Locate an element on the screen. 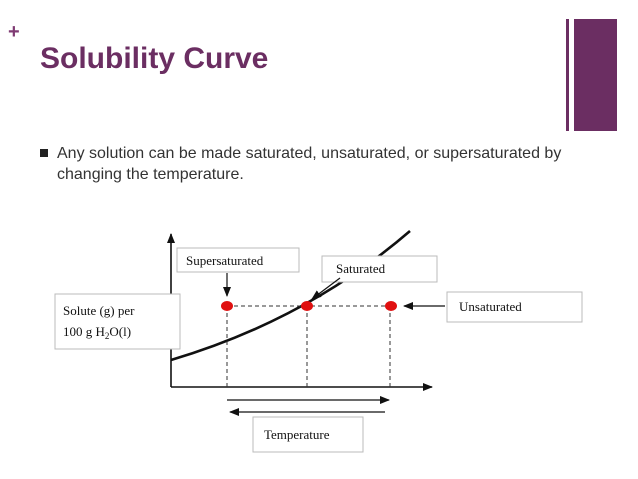  y-axis-label-box is located at coordinates (117, 321).